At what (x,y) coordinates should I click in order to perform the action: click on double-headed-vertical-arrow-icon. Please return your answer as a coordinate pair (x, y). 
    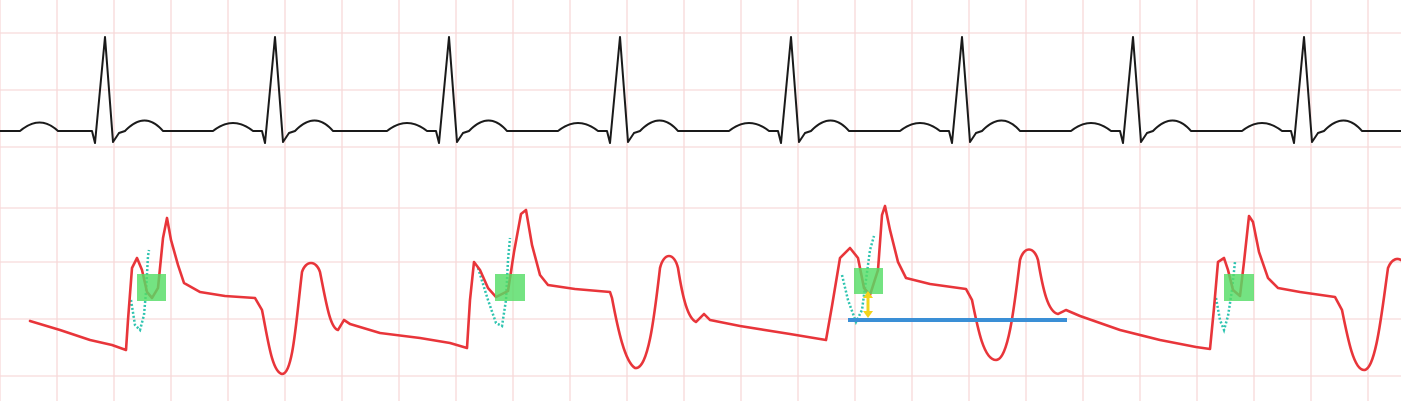
    Looking at the image, I should click on (868, 304).